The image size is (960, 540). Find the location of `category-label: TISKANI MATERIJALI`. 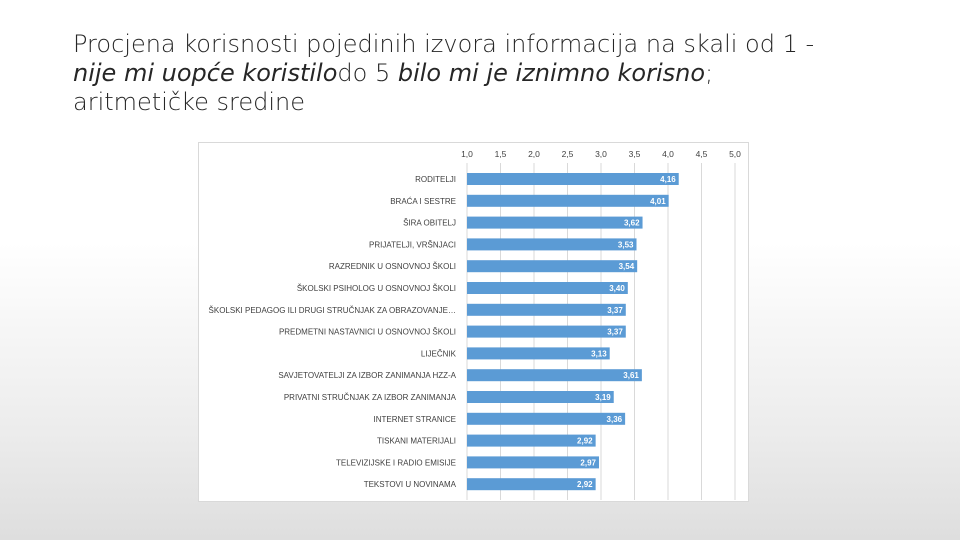

category-label: TISKANI MATERIJALI is located at coordinates (416, 441).